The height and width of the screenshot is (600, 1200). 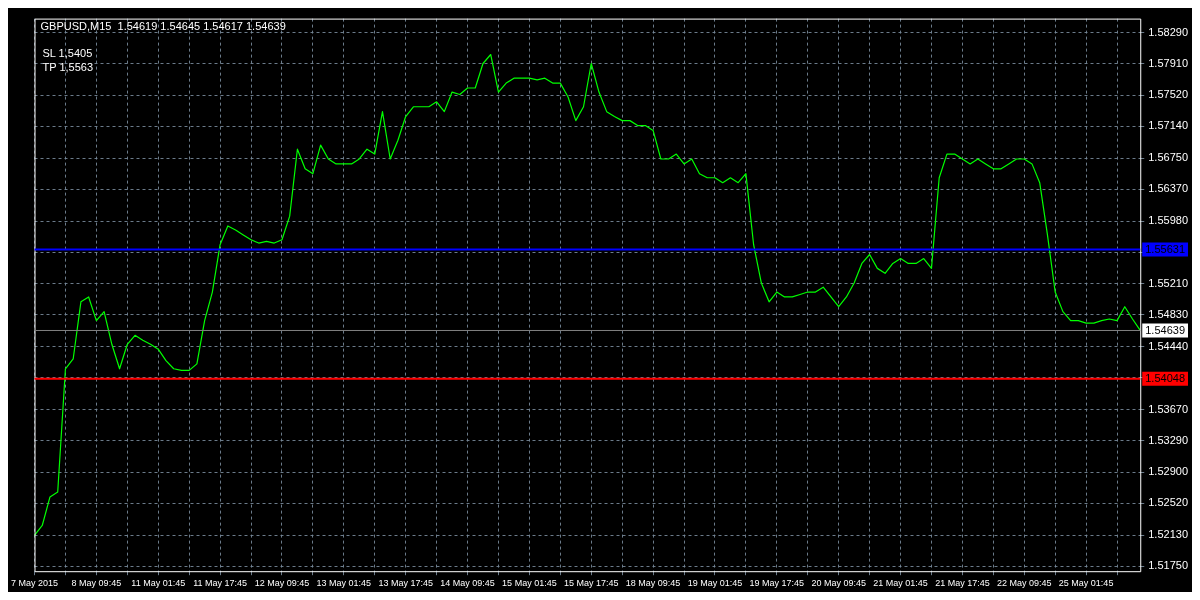 What do you see at coordinates (838, 583) in the screenshot?
I see `x-tick-label: 20 May 09:45` at bounding box center [838, 583].